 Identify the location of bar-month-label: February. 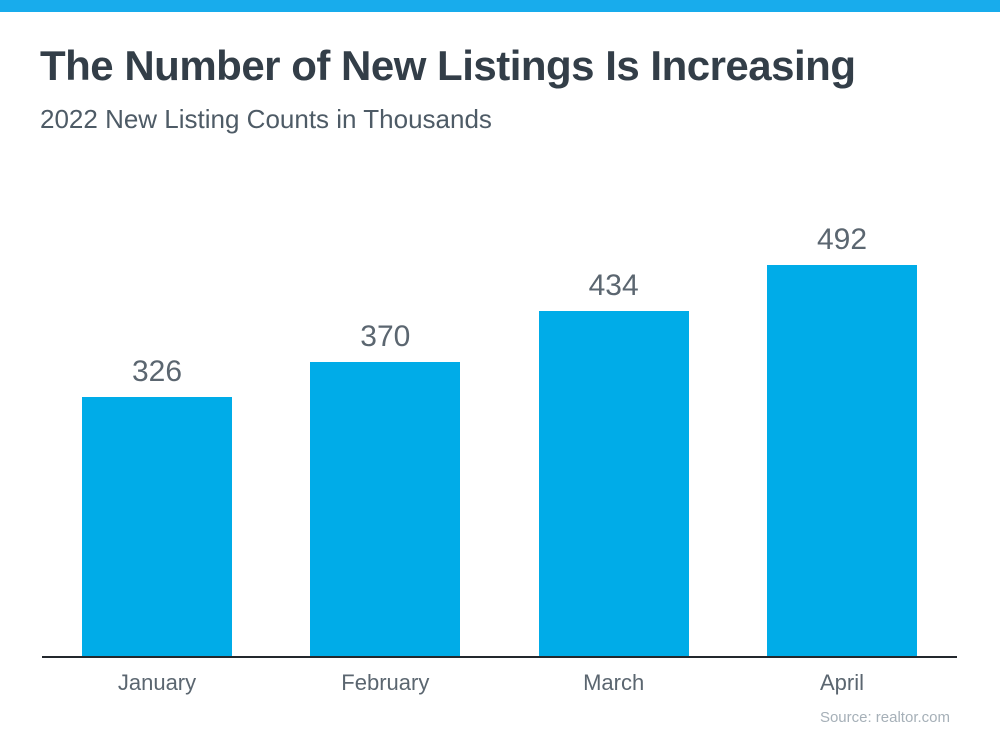
(385, 682).